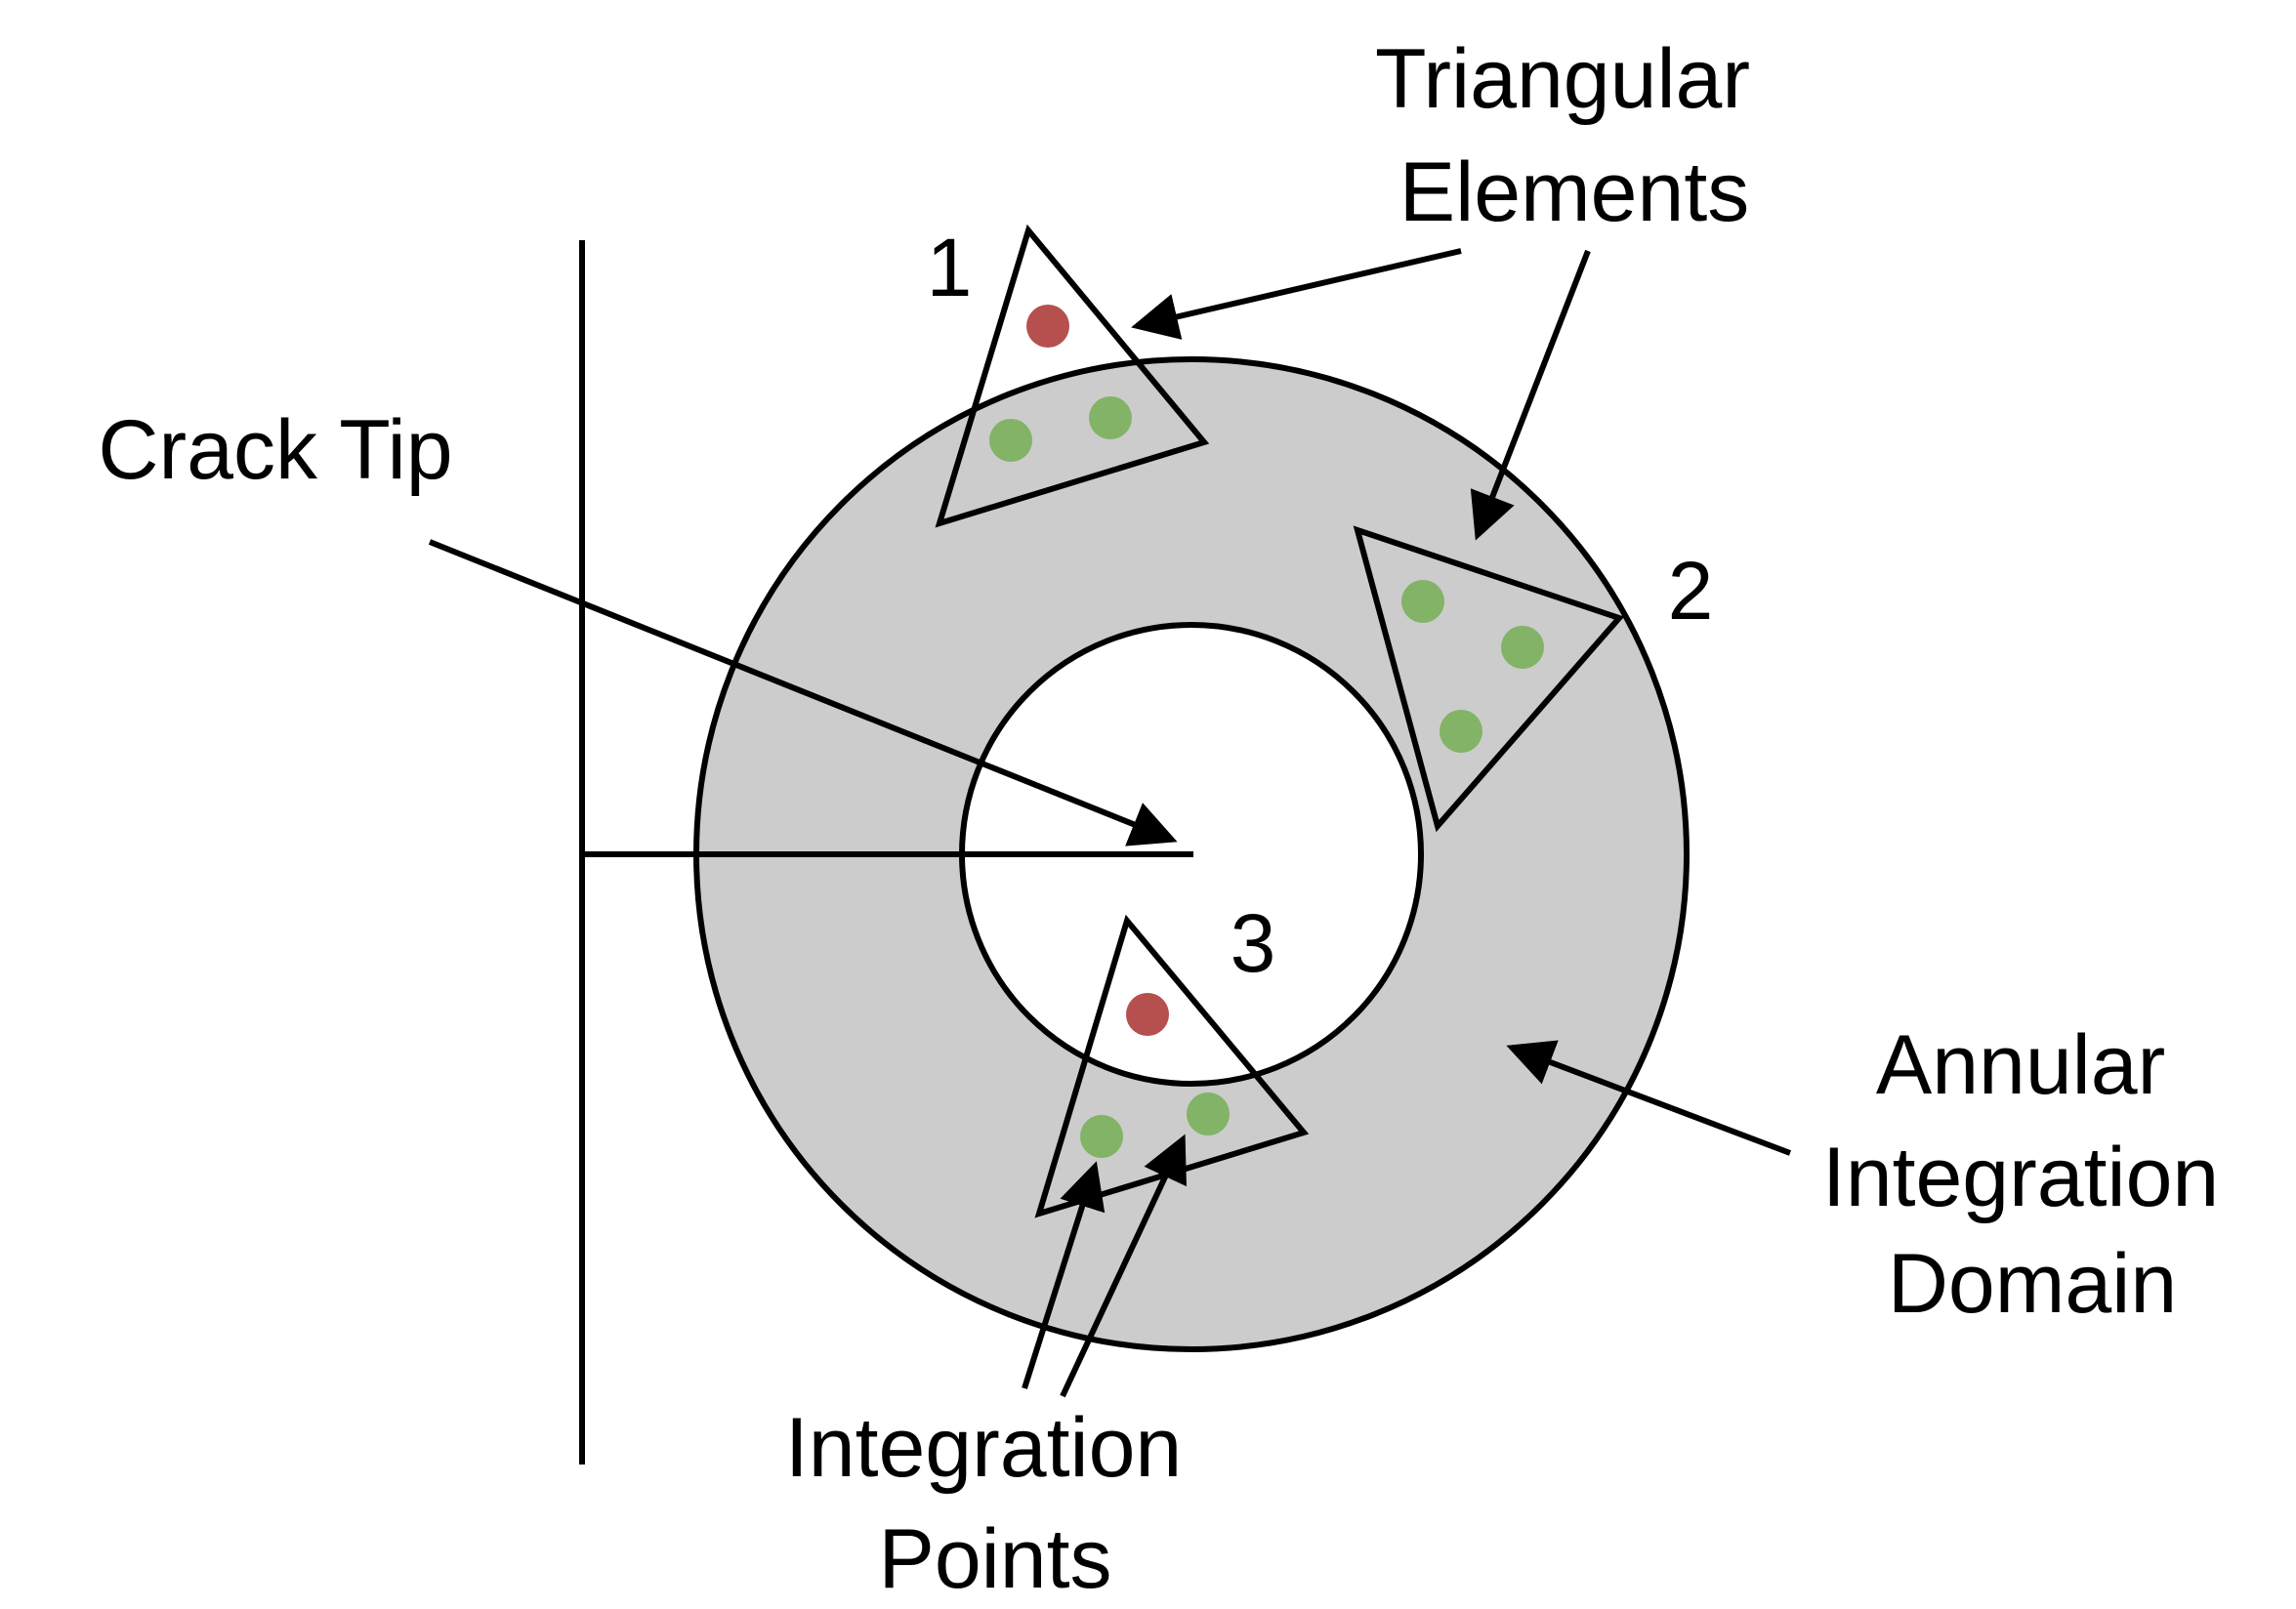 The width and height of the screenshot is (2296, 1609). I want to click on integration-points-label: Integration Points, so click(995, 1503).